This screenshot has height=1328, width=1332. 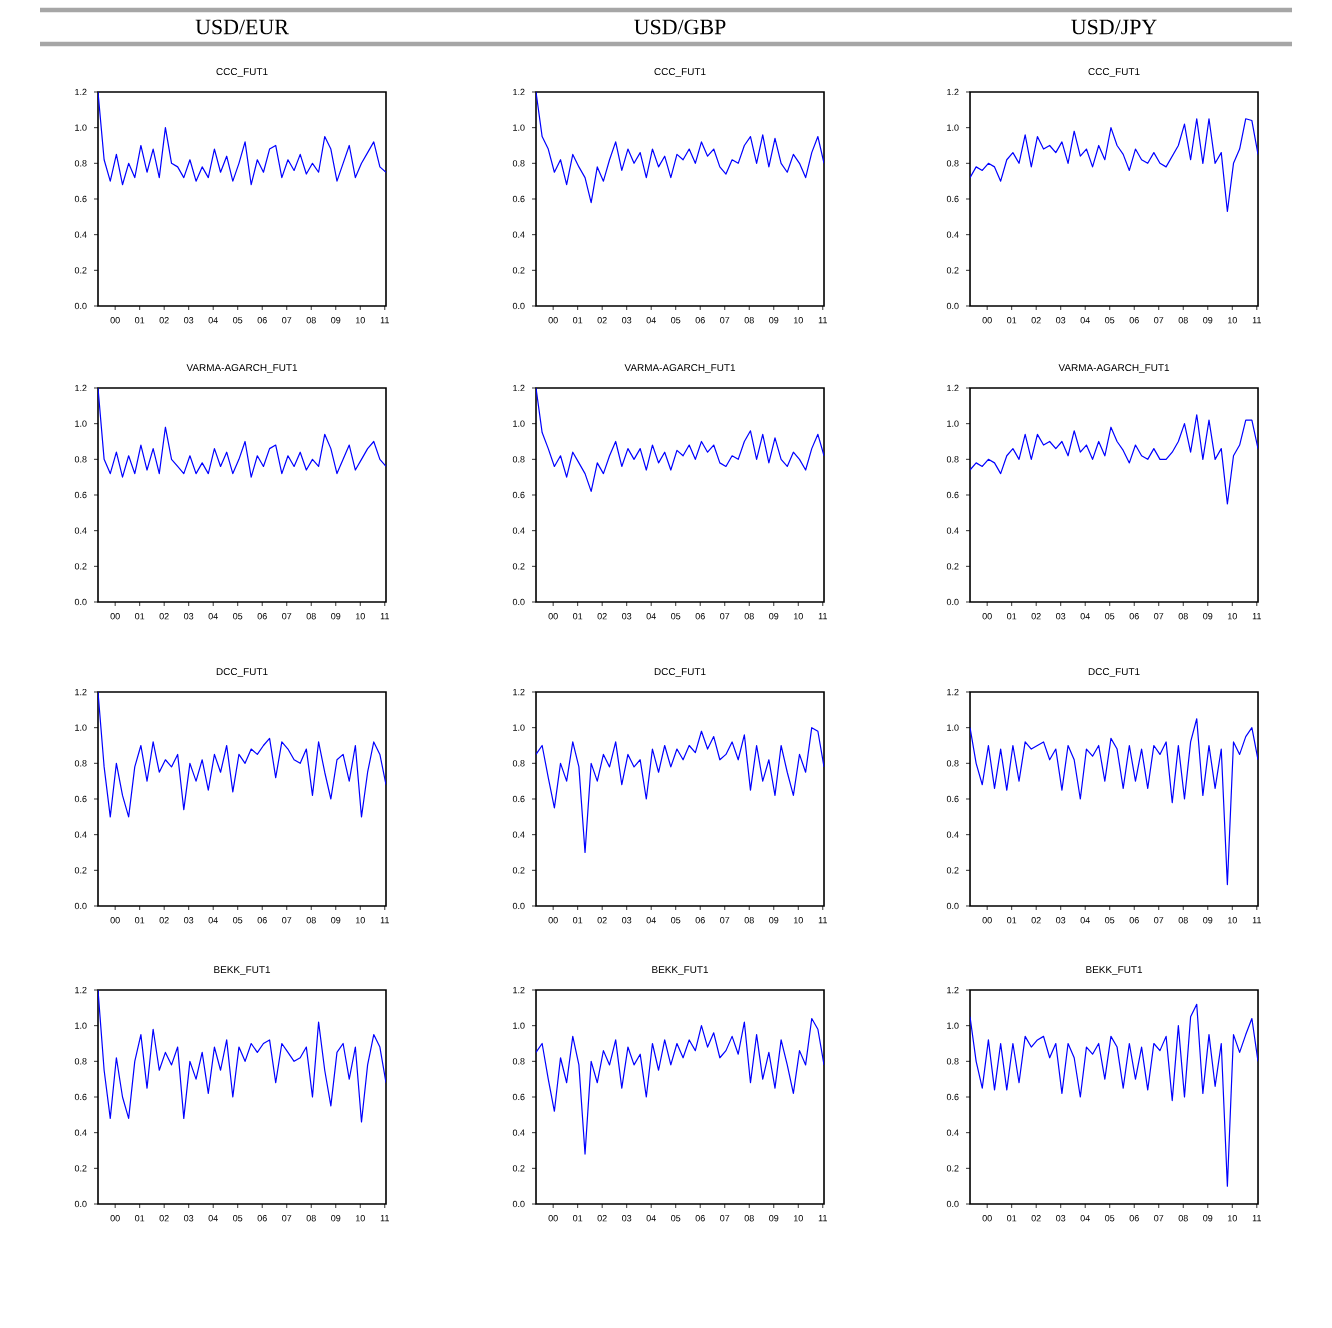 What do you see at coordinates (680, 27) in the screenshot?
I see `chart-subtitle: USD/GBP` at bounding box center [680, 27].